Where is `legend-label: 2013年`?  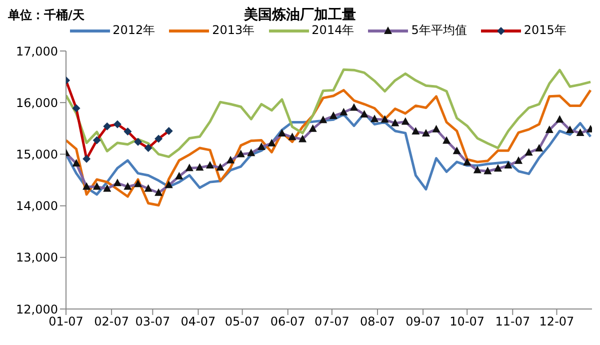
legend-label: 2013年 is located at coordinates (233, 30).